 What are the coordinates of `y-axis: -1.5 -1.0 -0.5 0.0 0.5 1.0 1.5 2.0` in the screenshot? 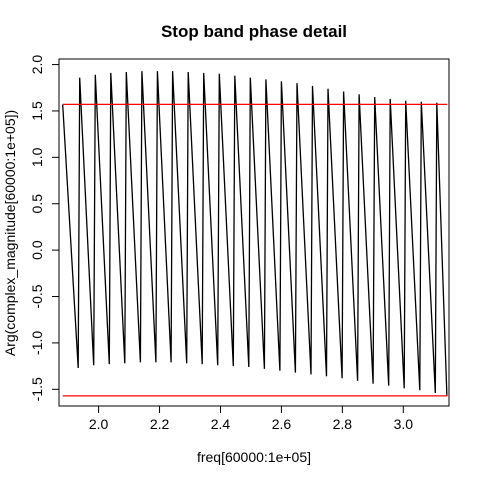 It's located at (44, 228).